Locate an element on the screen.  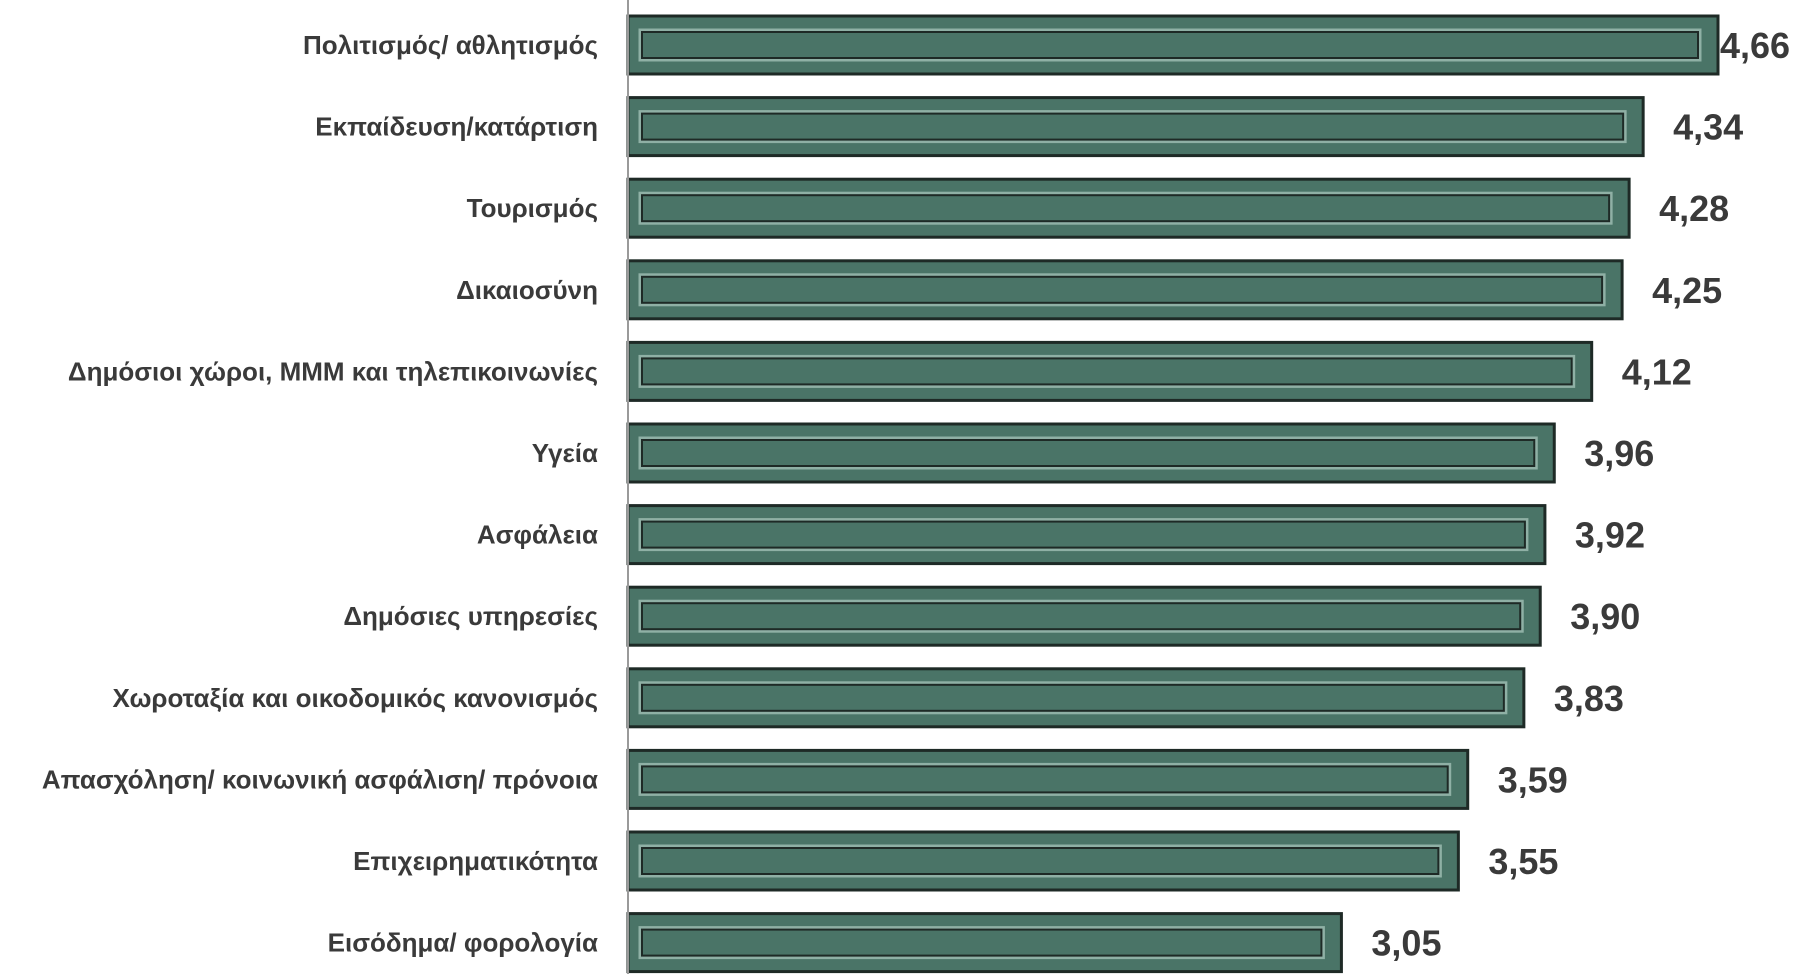
category-label: Ασφάλεια is located at coordinates (537, 535).